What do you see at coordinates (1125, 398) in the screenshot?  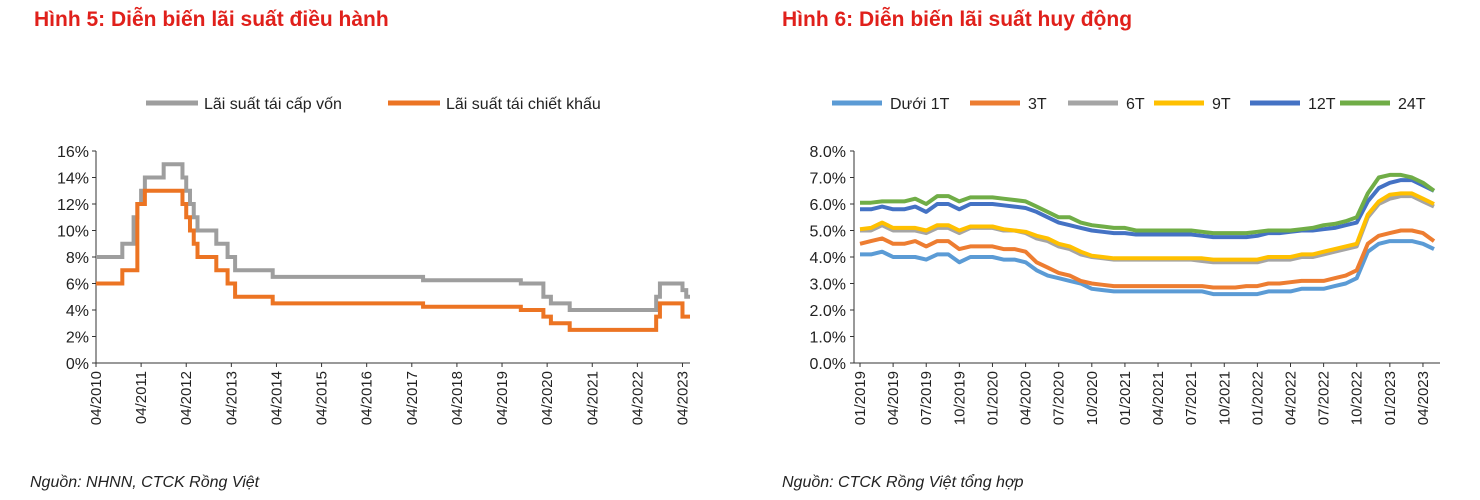 I see `x-tick-label: 01/2021` at bounding box center [1125, 398].